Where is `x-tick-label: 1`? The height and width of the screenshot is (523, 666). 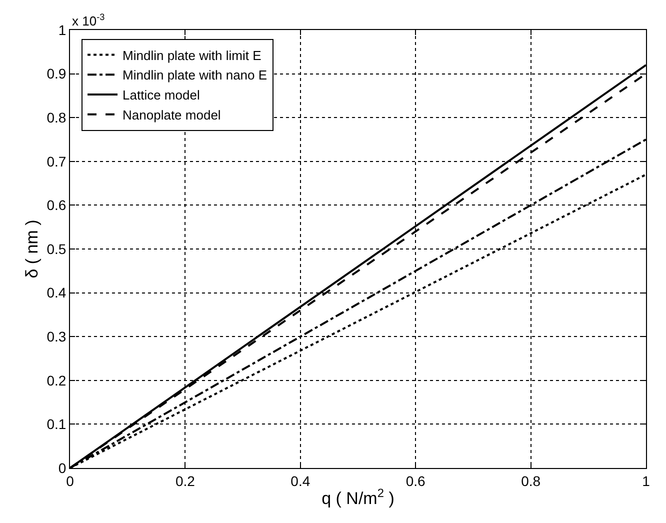 x-tick-label: 1 is located at coordinates (646, 480).